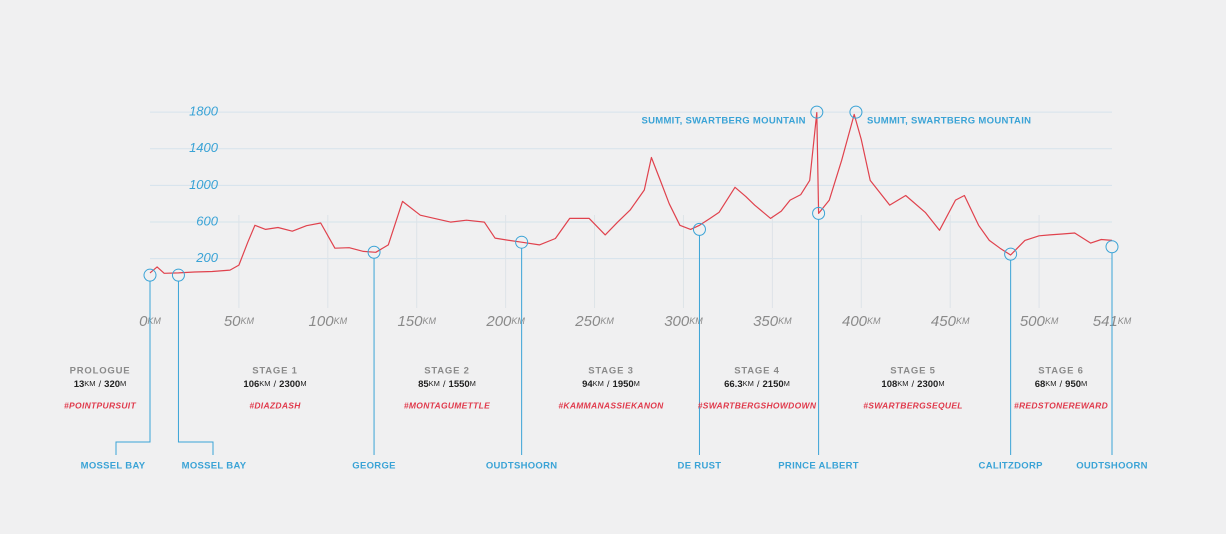 The height and width of the screenshot is (534, 1226). I want to click on town-label: CALITZDORP, so click(1011, 466).